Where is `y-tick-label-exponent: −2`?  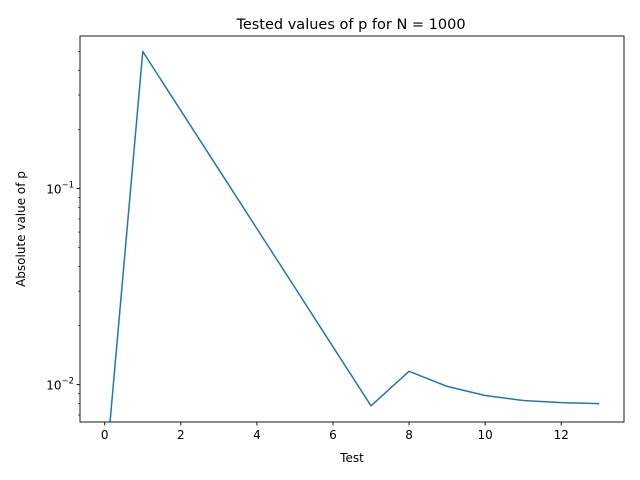
y-tick-label-exponent: −2 is located at coordinates (67, 382).